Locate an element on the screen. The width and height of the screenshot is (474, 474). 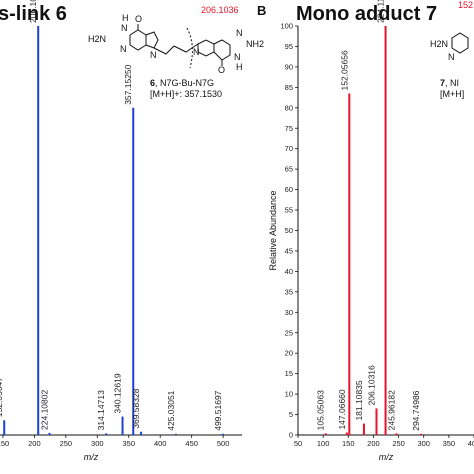
y-tick-label: 90 is located at coordinates (289, 66).